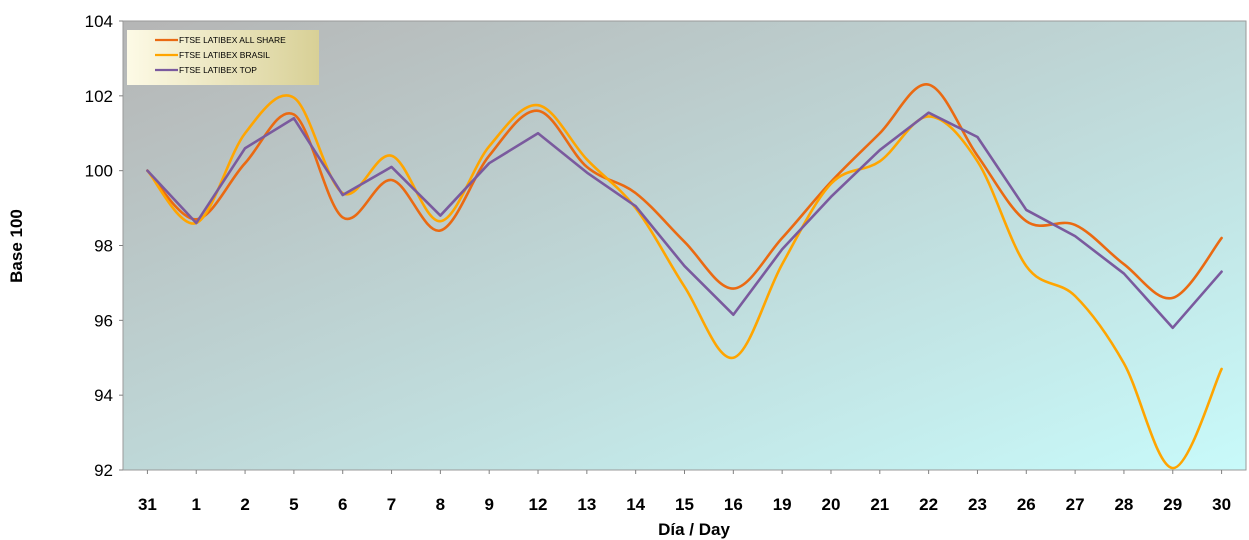  Describe the element at coordinates (1221, 504) in the screenshot. I see `x-tick-label: 30` at that location.